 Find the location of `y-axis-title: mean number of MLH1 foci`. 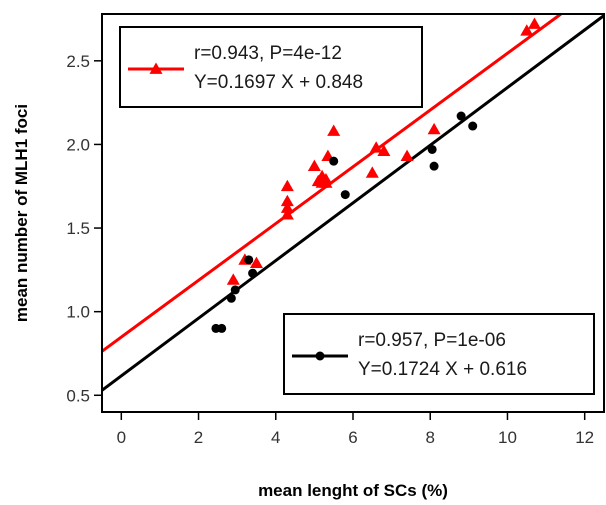

y-axis-title: mean number of MLH1 foci is located at coordinates (21, 213).